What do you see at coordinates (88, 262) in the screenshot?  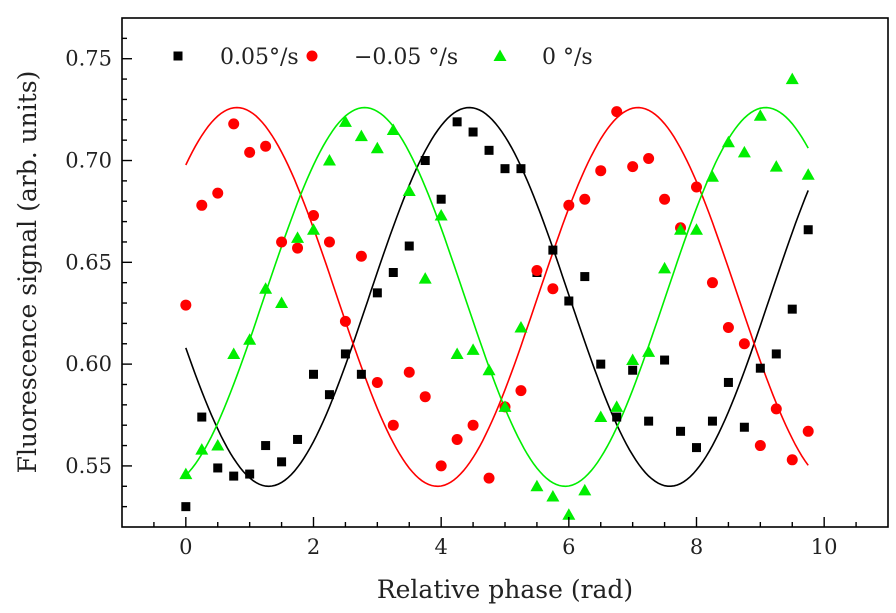 I see `y-tick-label: 0.65` at bounding box center [88, 262].